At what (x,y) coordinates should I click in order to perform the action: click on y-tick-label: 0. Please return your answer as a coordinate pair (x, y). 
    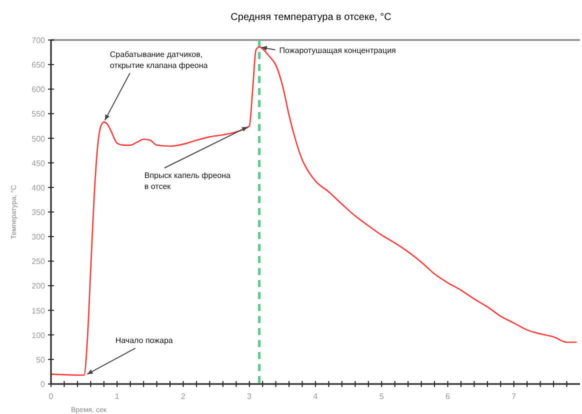
    Looking at the image, I should click on (43, 384).